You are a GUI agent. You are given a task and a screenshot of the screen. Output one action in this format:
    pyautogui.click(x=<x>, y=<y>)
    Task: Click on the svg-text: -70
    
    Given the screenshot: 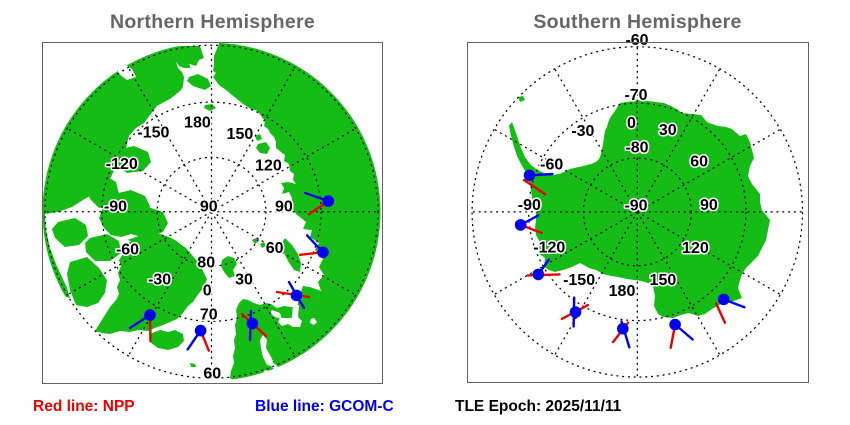 What is the action you would take?
    pyautogui.click(x=635, y=95)
    